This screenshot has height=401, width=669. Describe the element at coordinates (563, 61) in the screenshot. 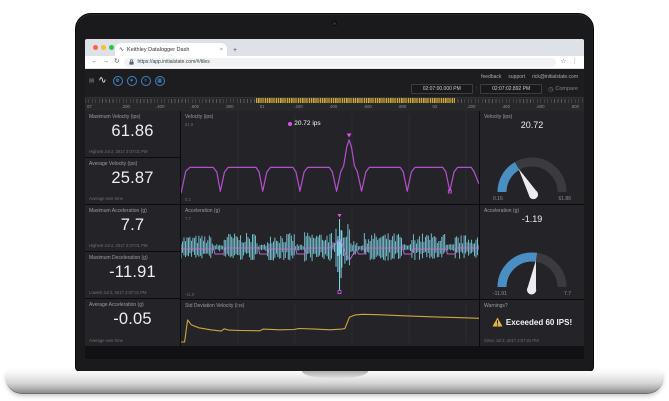

I see `bookmark-star-icon: ☆` at that location.